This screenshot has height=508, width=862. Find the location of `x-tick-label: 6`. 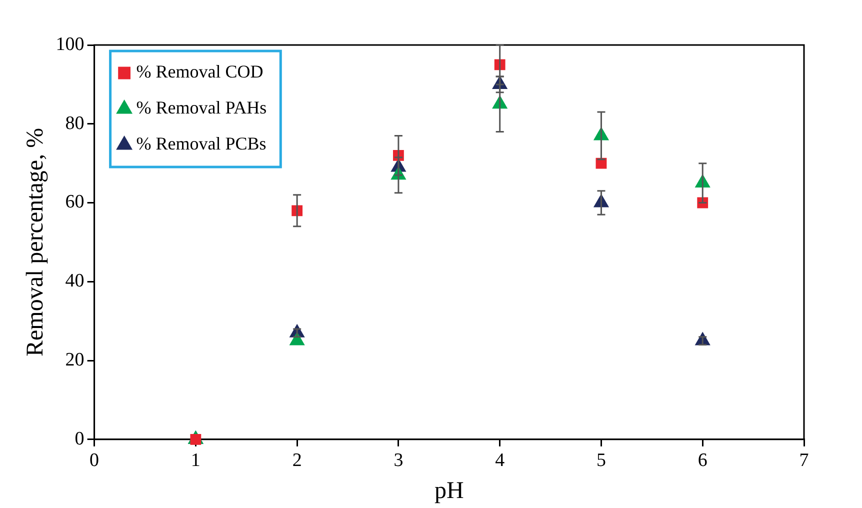

x-tick-label: 6 is located at coordinates (703, 460).